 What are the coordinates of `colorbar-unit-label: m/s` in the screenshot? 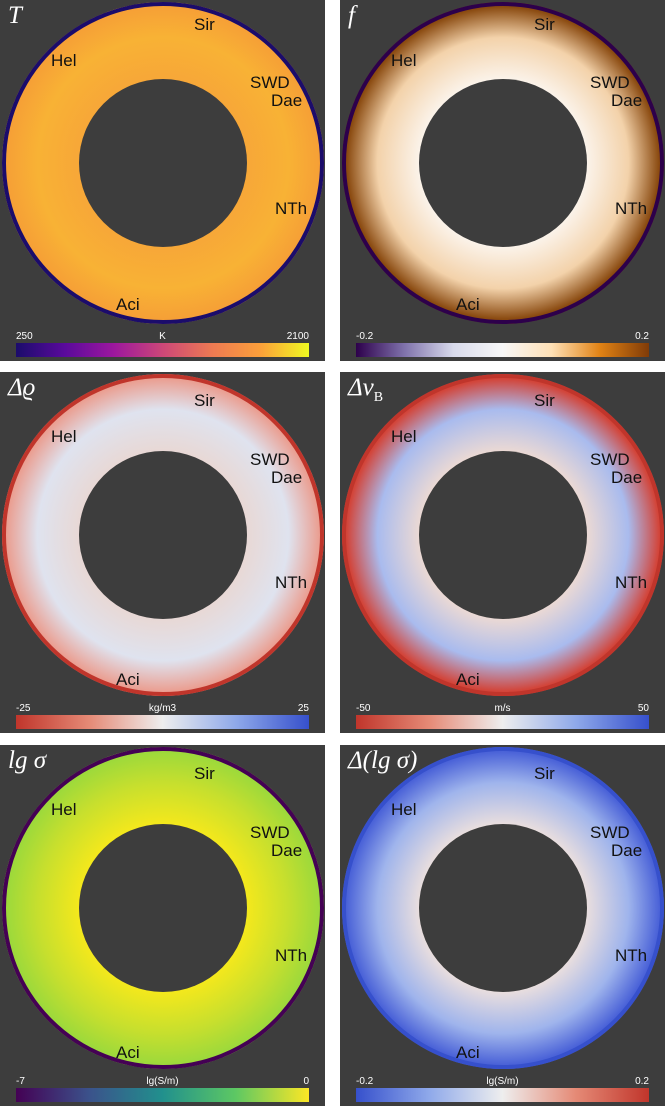 It's located at (502, 708).